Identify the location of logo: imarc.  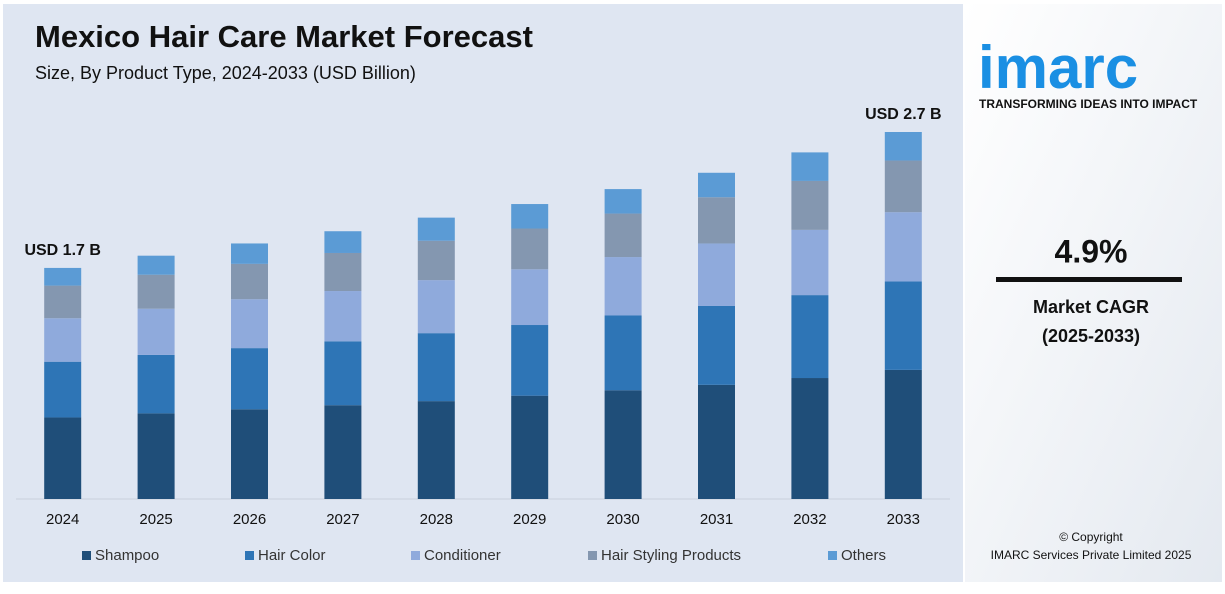
(1058, 67).